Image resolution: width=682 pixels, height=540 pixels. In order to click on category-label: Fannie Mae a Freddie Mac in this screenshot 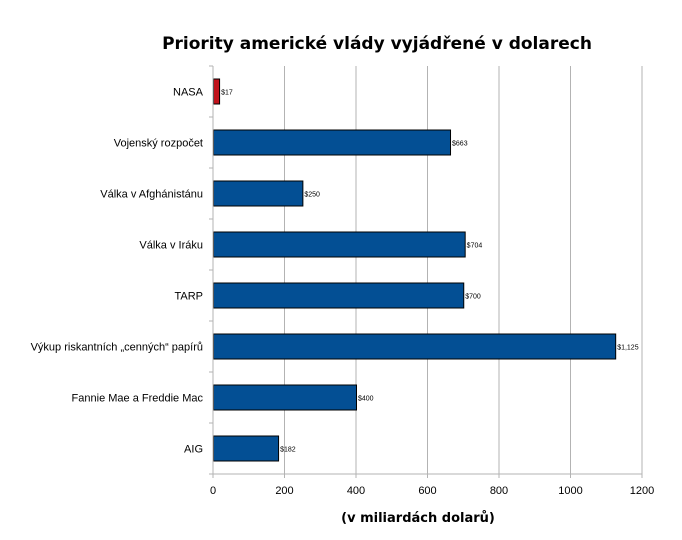, I will do `click(138, 399)`.